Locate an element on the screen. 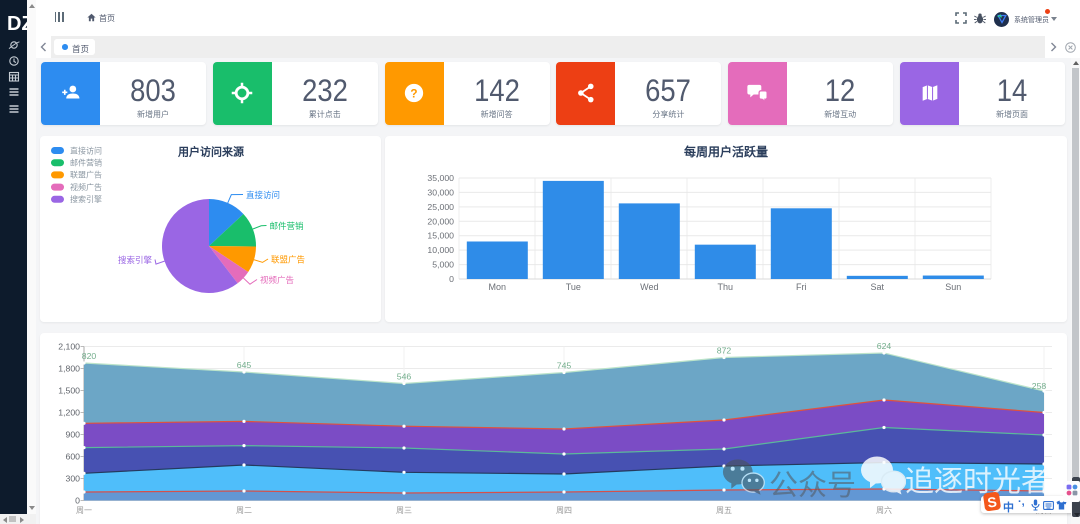 The width and height of the screenshot is (1080, 524). svg-text: 1,800 is located at coordinates (69, 369).